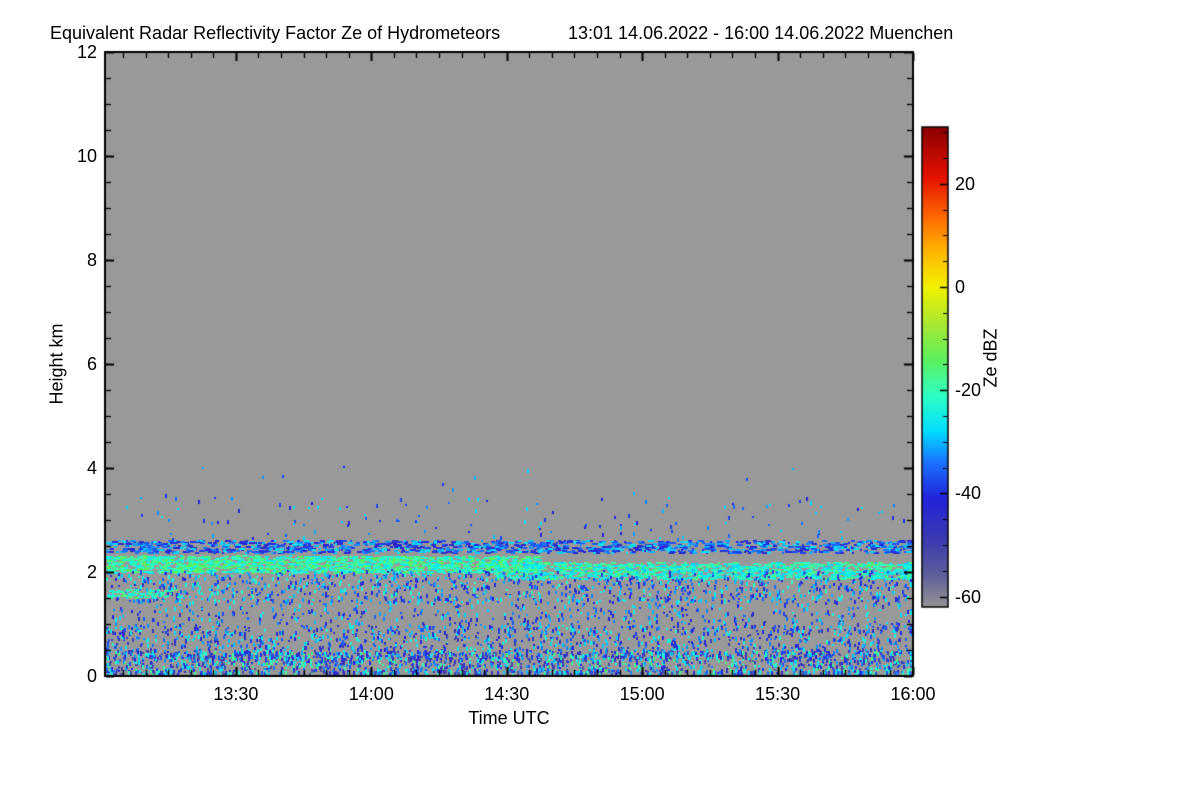  What do you see at coordinates (236, 694) in the screenshot?
I see `x-axis-tick-label: 13:30` at bounding box center [236, 694].